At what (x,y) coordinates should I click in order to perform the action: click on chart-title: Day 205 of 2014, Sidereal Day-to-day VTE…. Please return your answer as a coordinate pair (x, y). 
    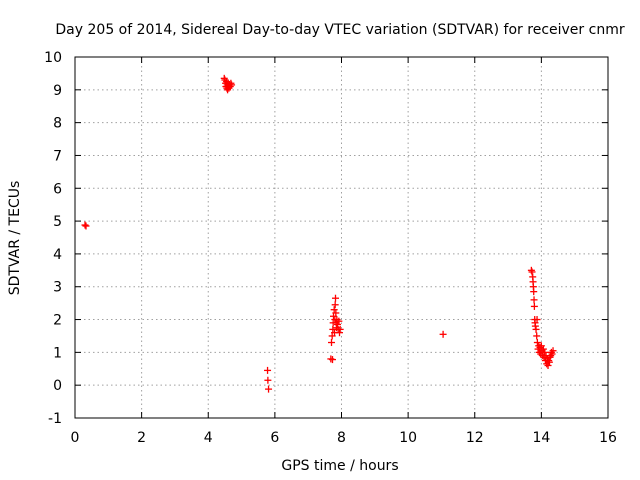
    Looking at the image, I should click on (339, 30).